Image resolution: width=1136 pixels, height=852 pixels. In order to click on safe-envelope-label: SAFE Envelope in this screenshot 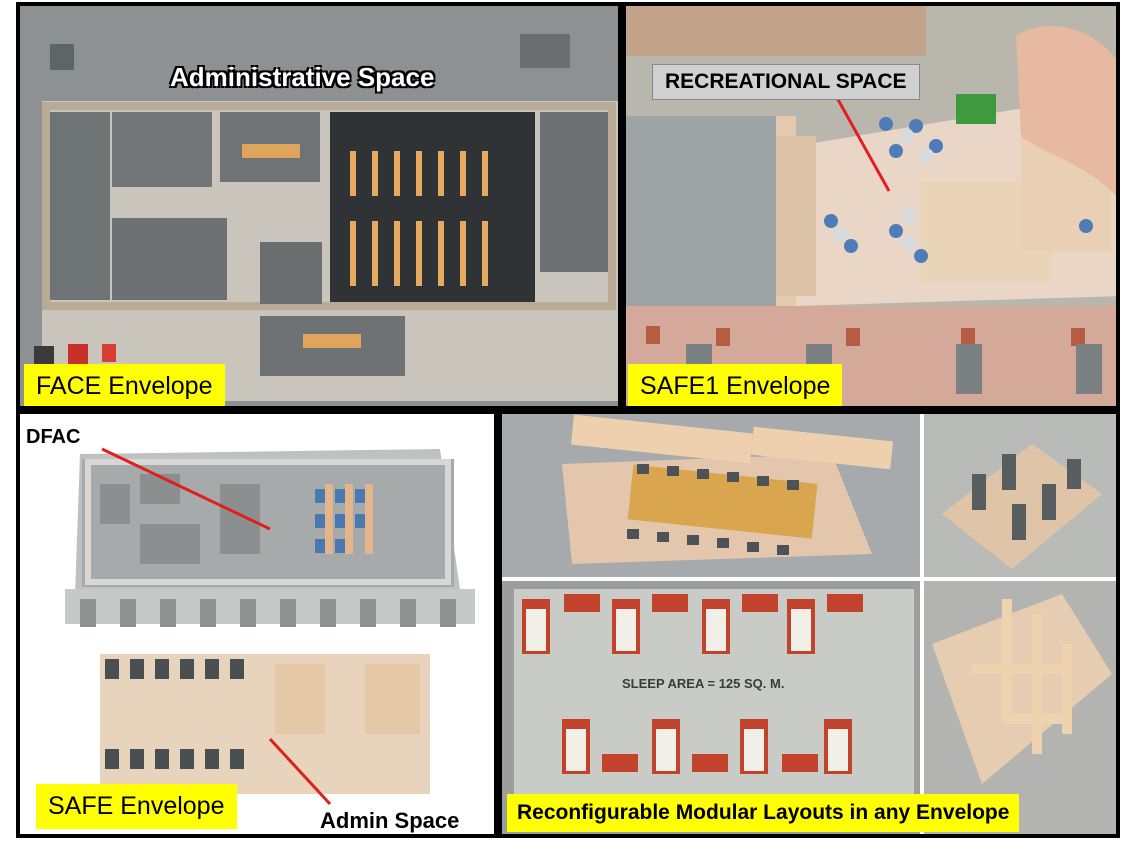, I will do `click(136, 806)`.